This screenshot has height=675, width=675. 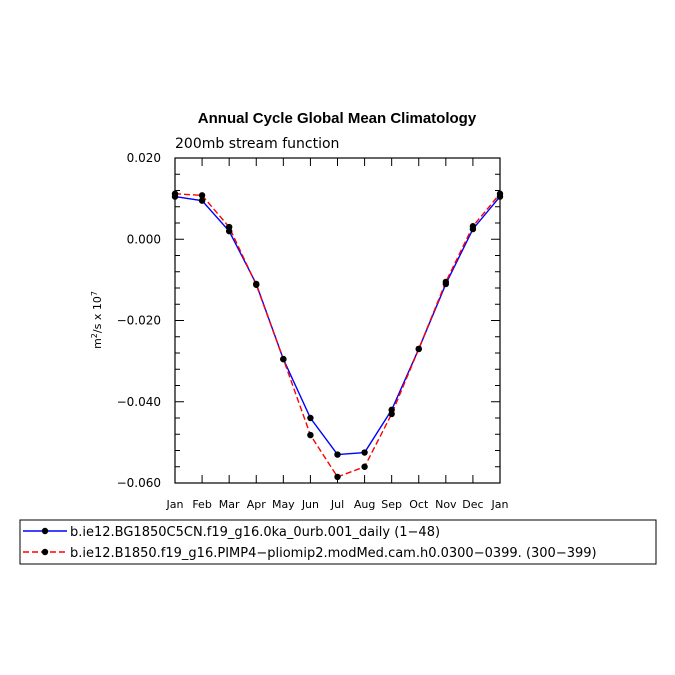 I want to click on legend-box, so click(x=338, y=542).